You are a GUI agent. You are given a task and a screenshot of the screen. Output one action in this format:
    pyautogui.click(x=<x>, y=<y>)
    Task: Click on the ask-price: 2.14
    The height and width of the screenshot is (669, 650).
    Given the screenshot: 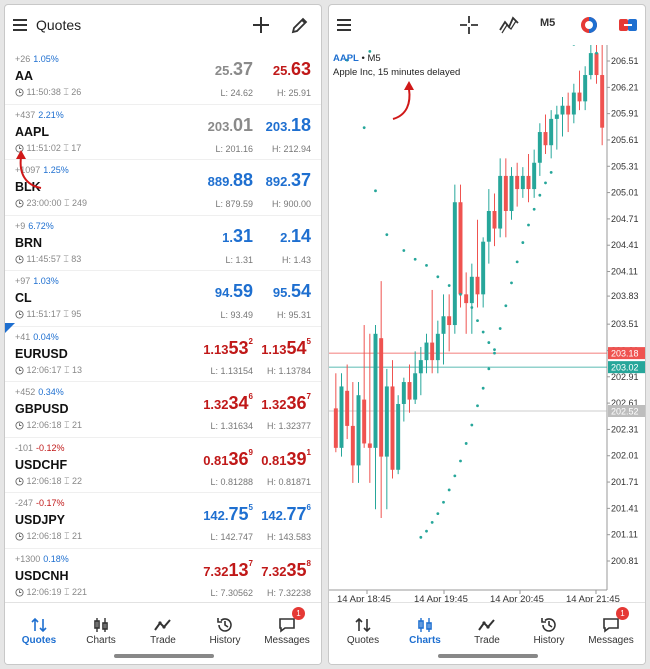 What is the action you would take?
    pyautogui.click(x=295, y=236)
    